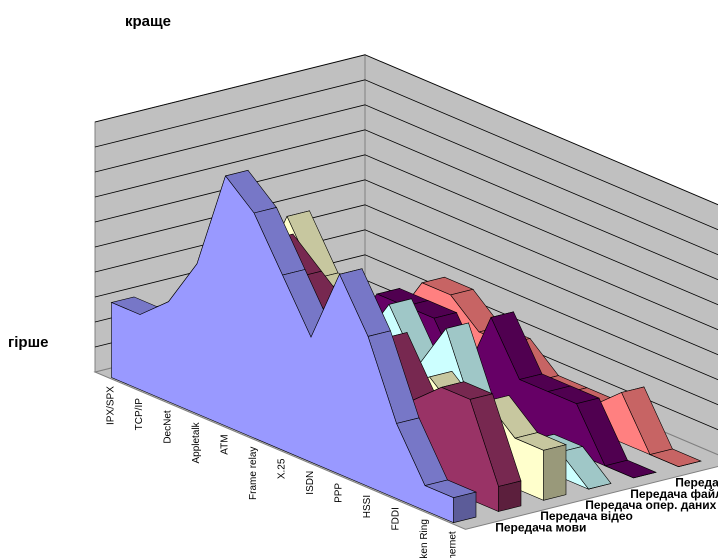  What do you see at coordinates (650, 505) in the screenshot?
I see `series-label: Передача опер. даних` at bounding box center [650, 505].